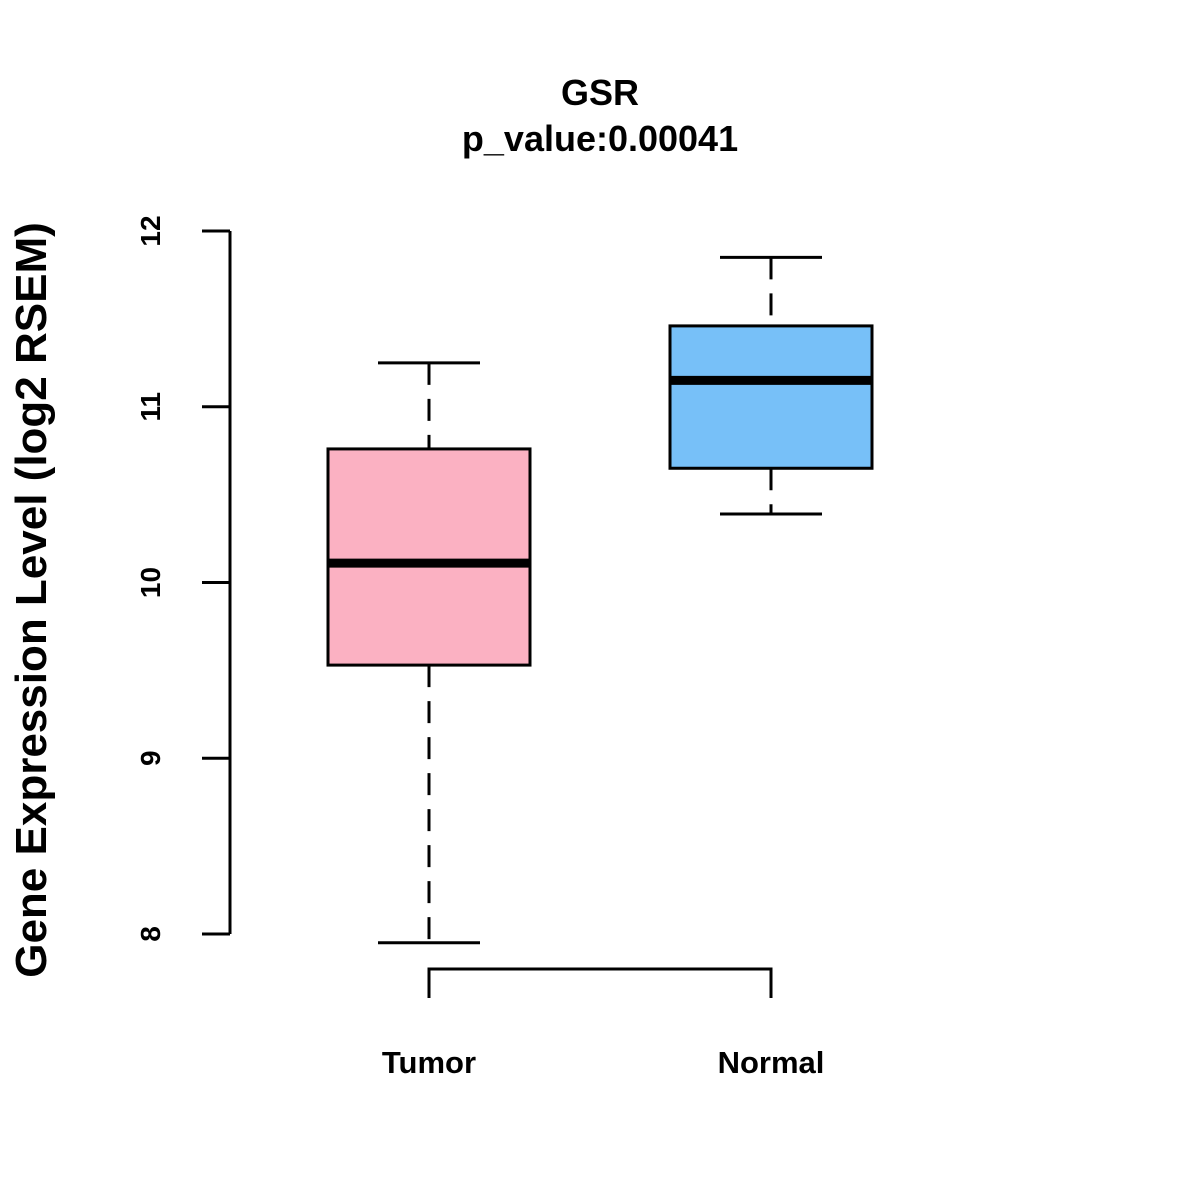  I want to click on x-axis-line, so click(600, 982).